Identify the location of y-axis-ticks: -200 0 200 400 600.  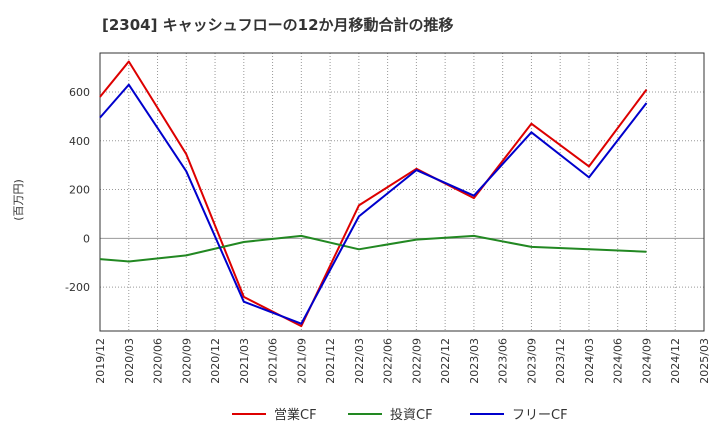
(77, 190).